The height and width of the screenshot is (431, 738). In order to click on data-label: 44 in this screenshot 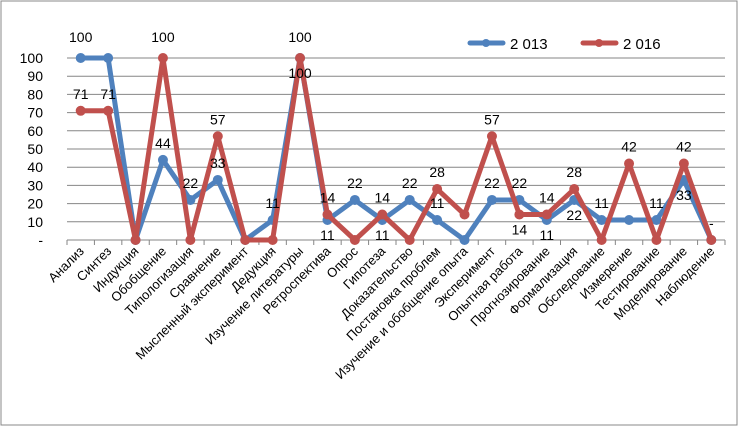, I will do `click(163, 143)`.